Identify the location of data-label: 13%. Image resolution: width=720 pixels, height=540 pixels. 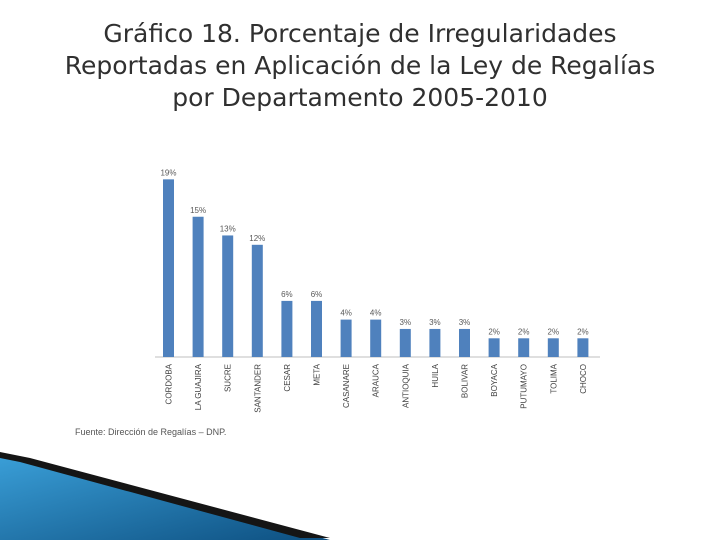
(228, 228).